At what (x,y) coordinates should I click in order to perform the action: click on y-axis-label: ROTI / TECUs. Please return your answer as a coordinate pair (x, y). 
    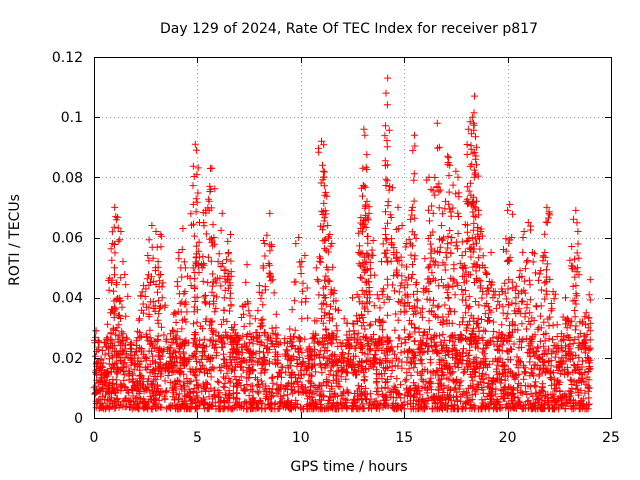
    Looking at the image, I should click on (15, 240).